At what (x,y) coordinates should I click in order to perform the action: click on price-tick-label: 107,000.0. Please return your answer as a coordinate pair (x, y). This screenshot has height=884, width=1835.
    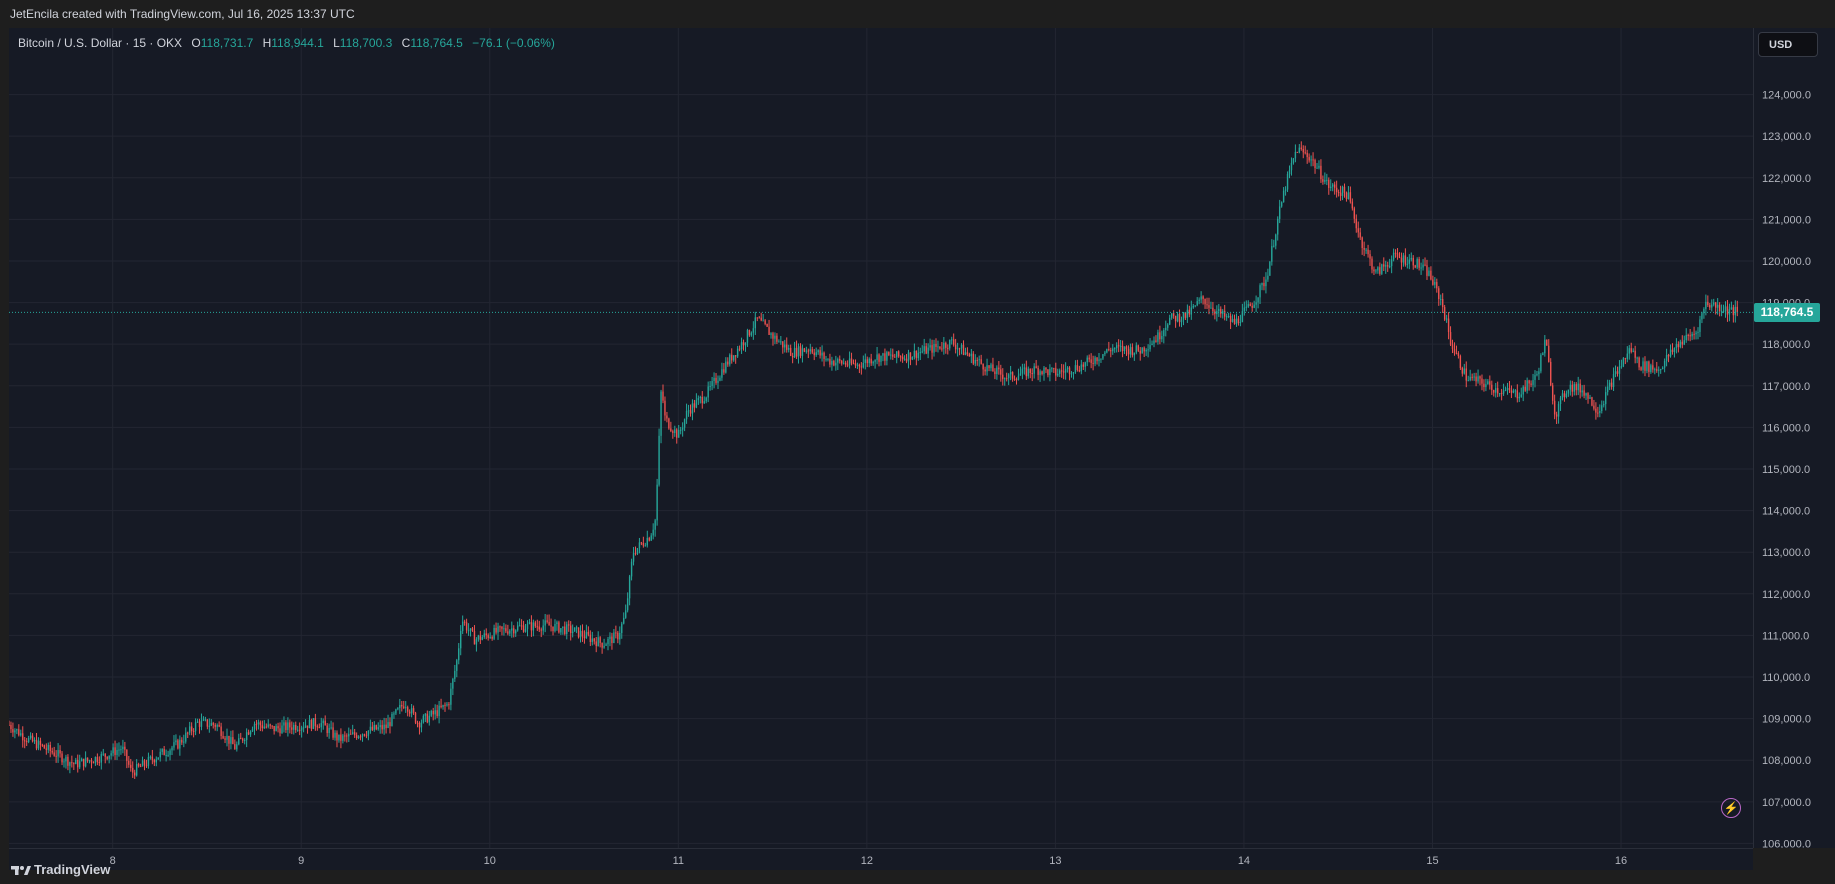
    Looking at the image, I should click on (1786, 803).